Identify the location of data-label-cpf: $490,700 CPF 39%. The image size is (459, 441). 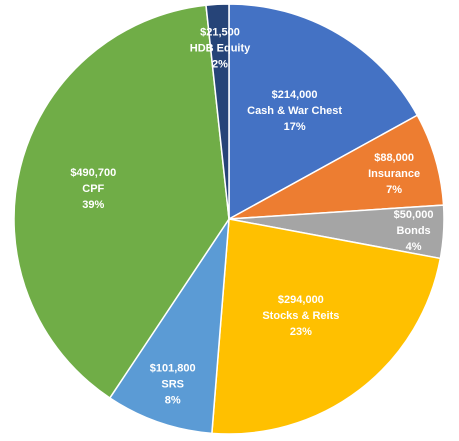
(93, 189).